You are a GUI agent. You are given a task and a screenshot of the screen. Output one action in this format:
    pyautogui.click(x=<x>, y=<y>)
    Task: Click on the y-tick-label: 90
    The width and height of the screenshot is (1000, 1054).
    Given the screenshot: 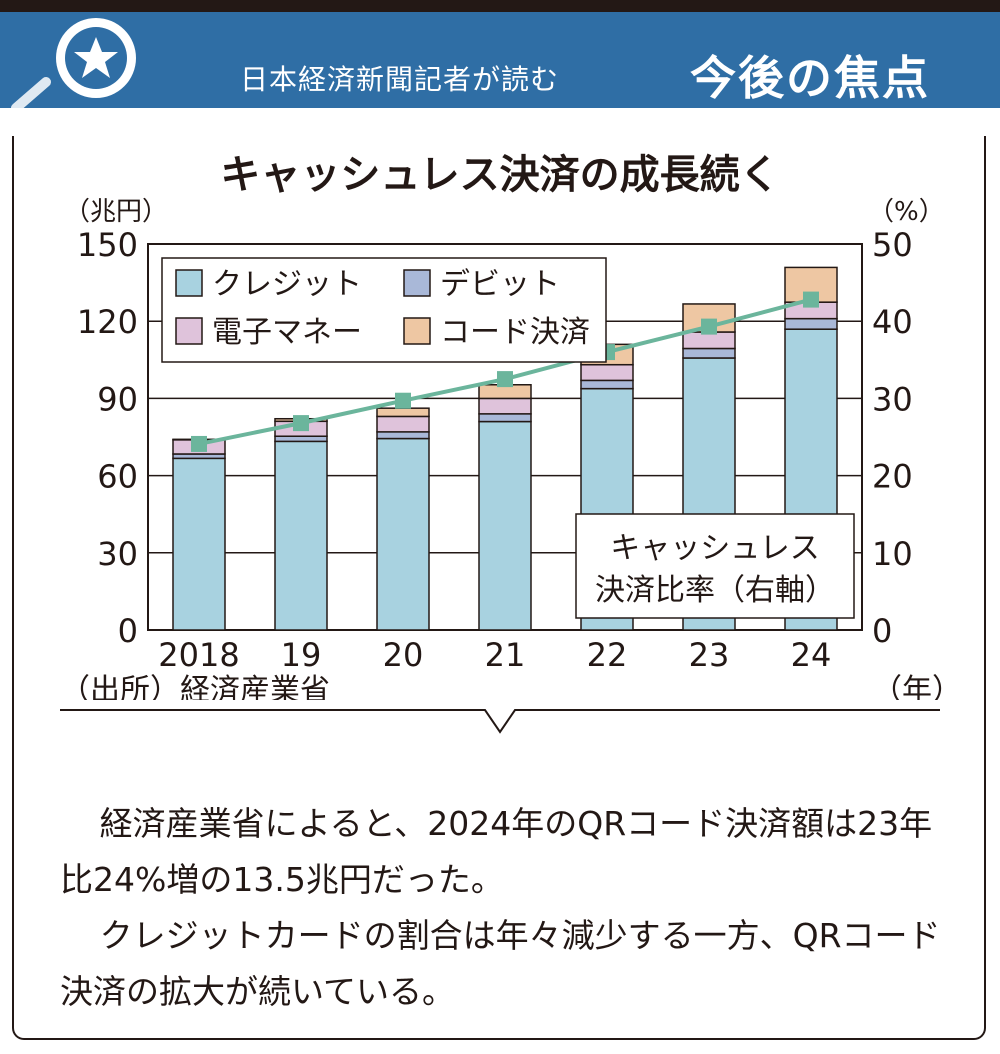 What is the action you would take?
    pyautogui.click(x=117, y=399)
    